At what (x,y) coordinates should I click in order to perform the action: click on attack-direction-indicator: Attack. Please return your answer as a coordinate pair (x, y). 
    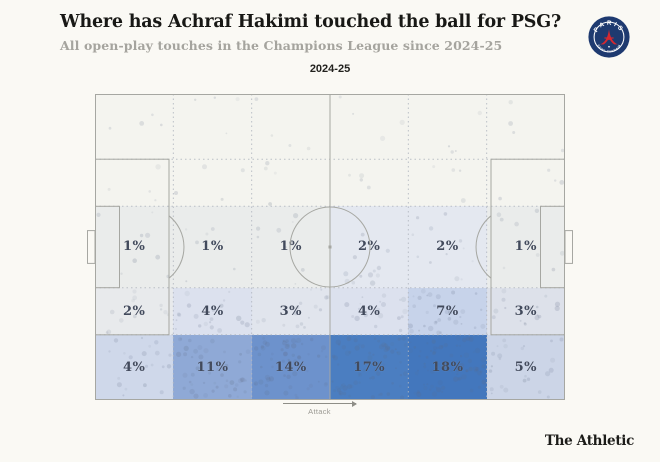
    Looking at the image, I should click on (320, 408).